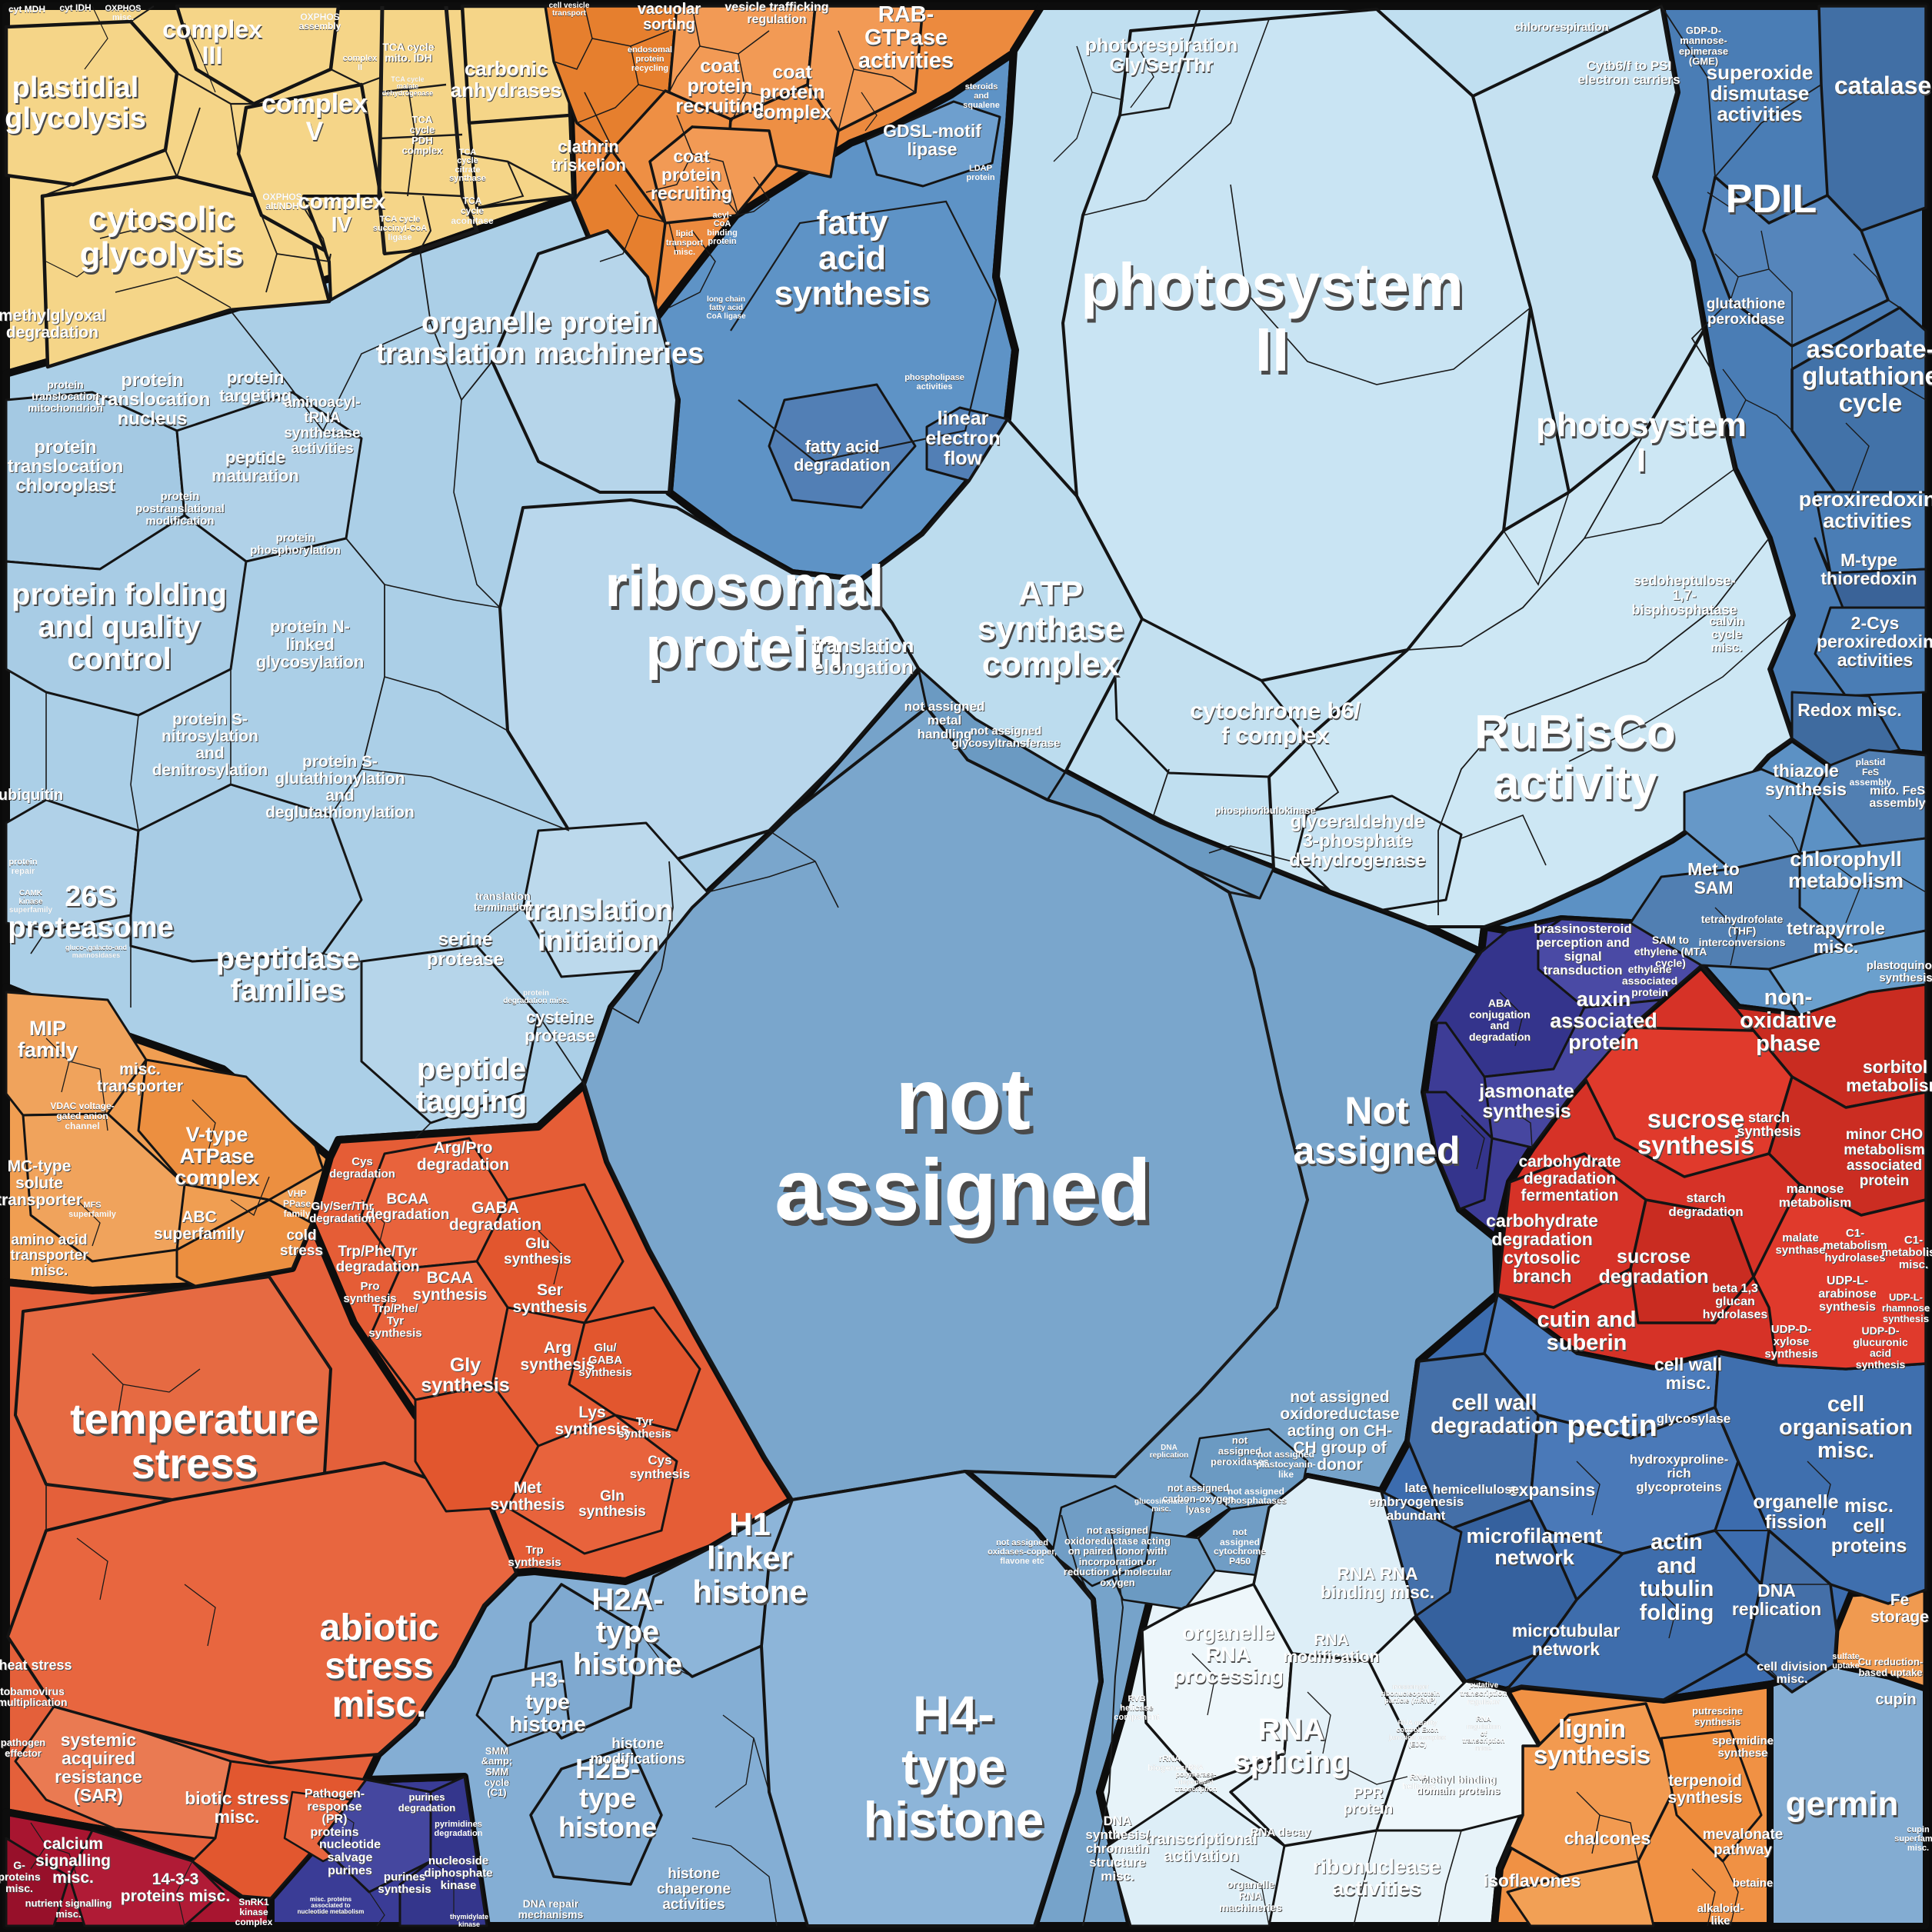 The width and height of the screenshot is (1932, 1932). Describe the element at coordinates (1703, 40) in the screenshot. I see `svg-text: mannose-` at that location.